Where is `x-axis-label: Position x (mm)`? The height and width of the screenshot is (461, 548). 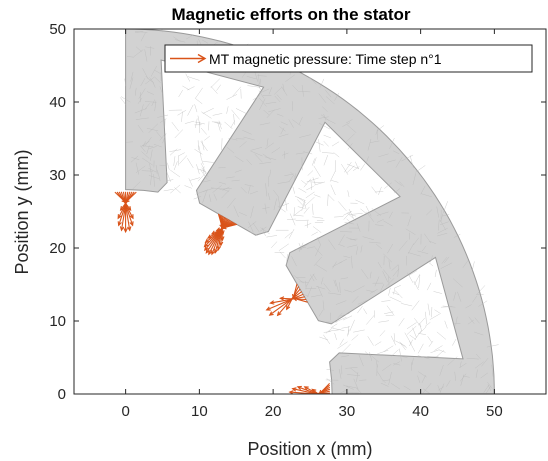 x-axis-label: Position x (mm) is located at coordinates (309, 449).